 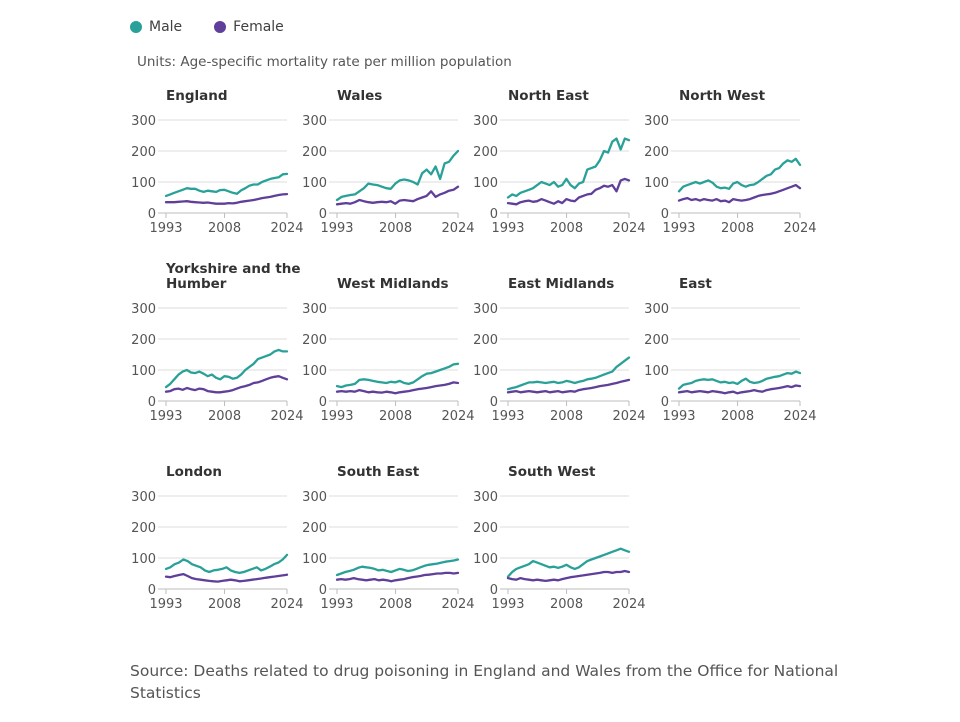 What do you see at coordinates (197, 96) in the screenshot?
I see `panel-title-england: England` at bounding box center [197, 96].